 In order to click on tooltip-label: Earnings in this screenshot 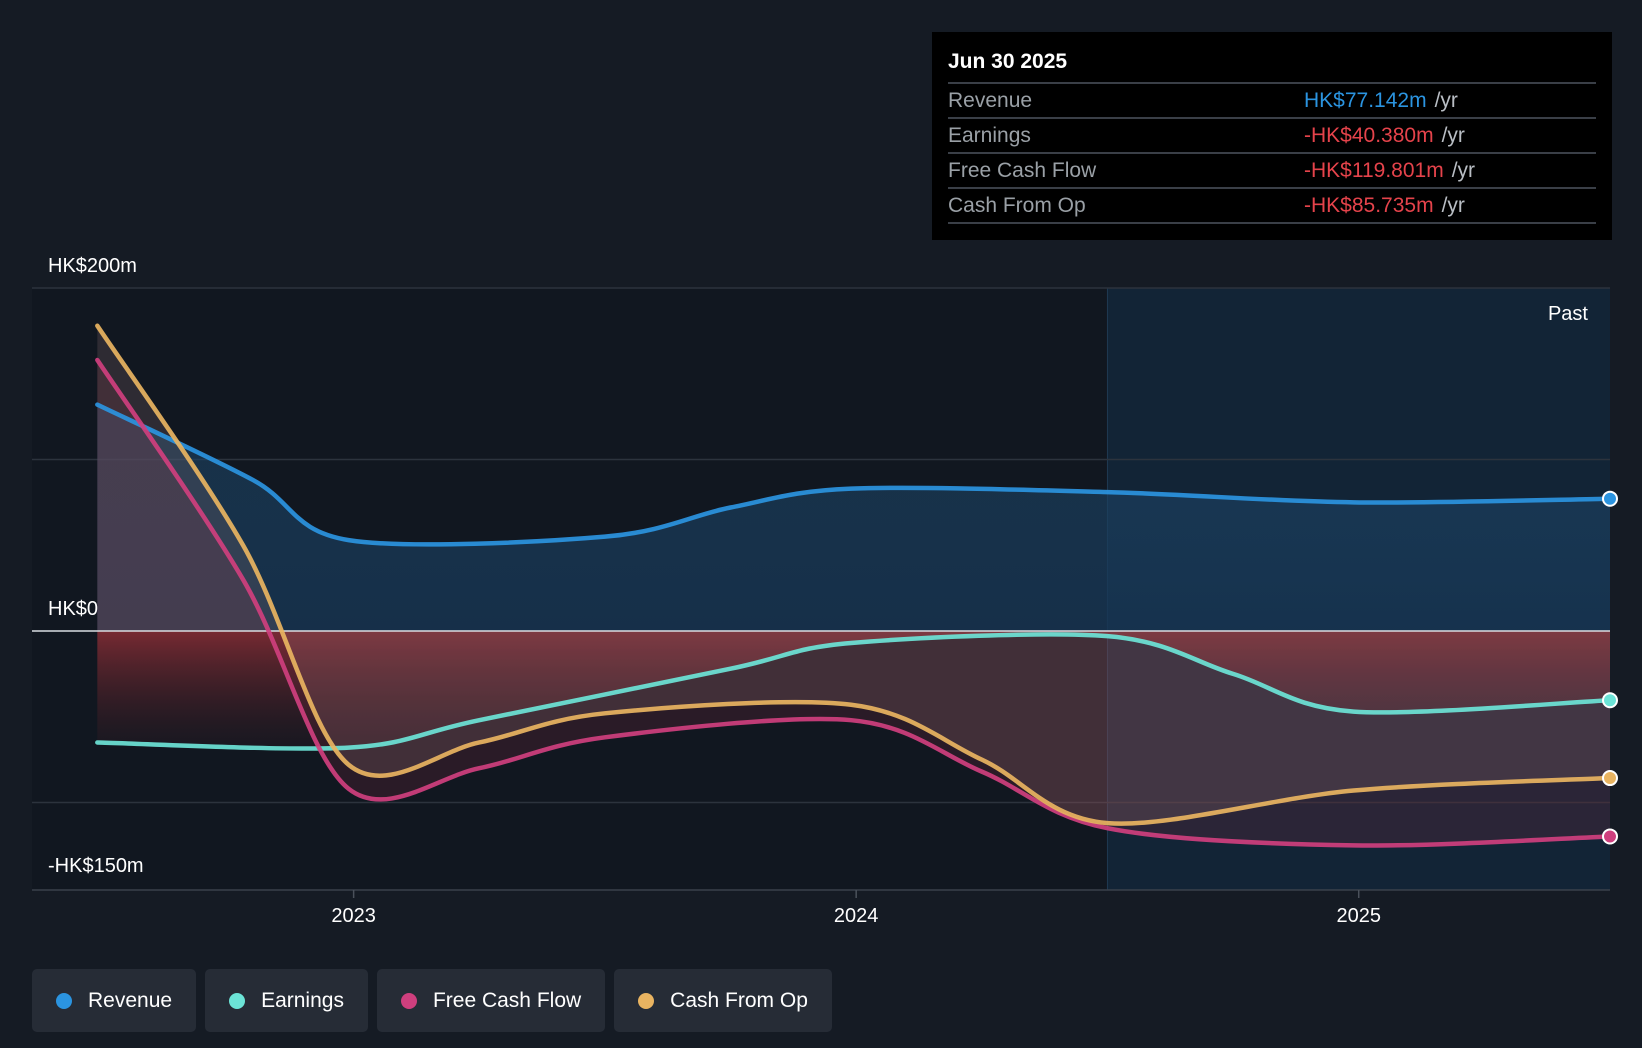, I will do `click(989, 135)`.